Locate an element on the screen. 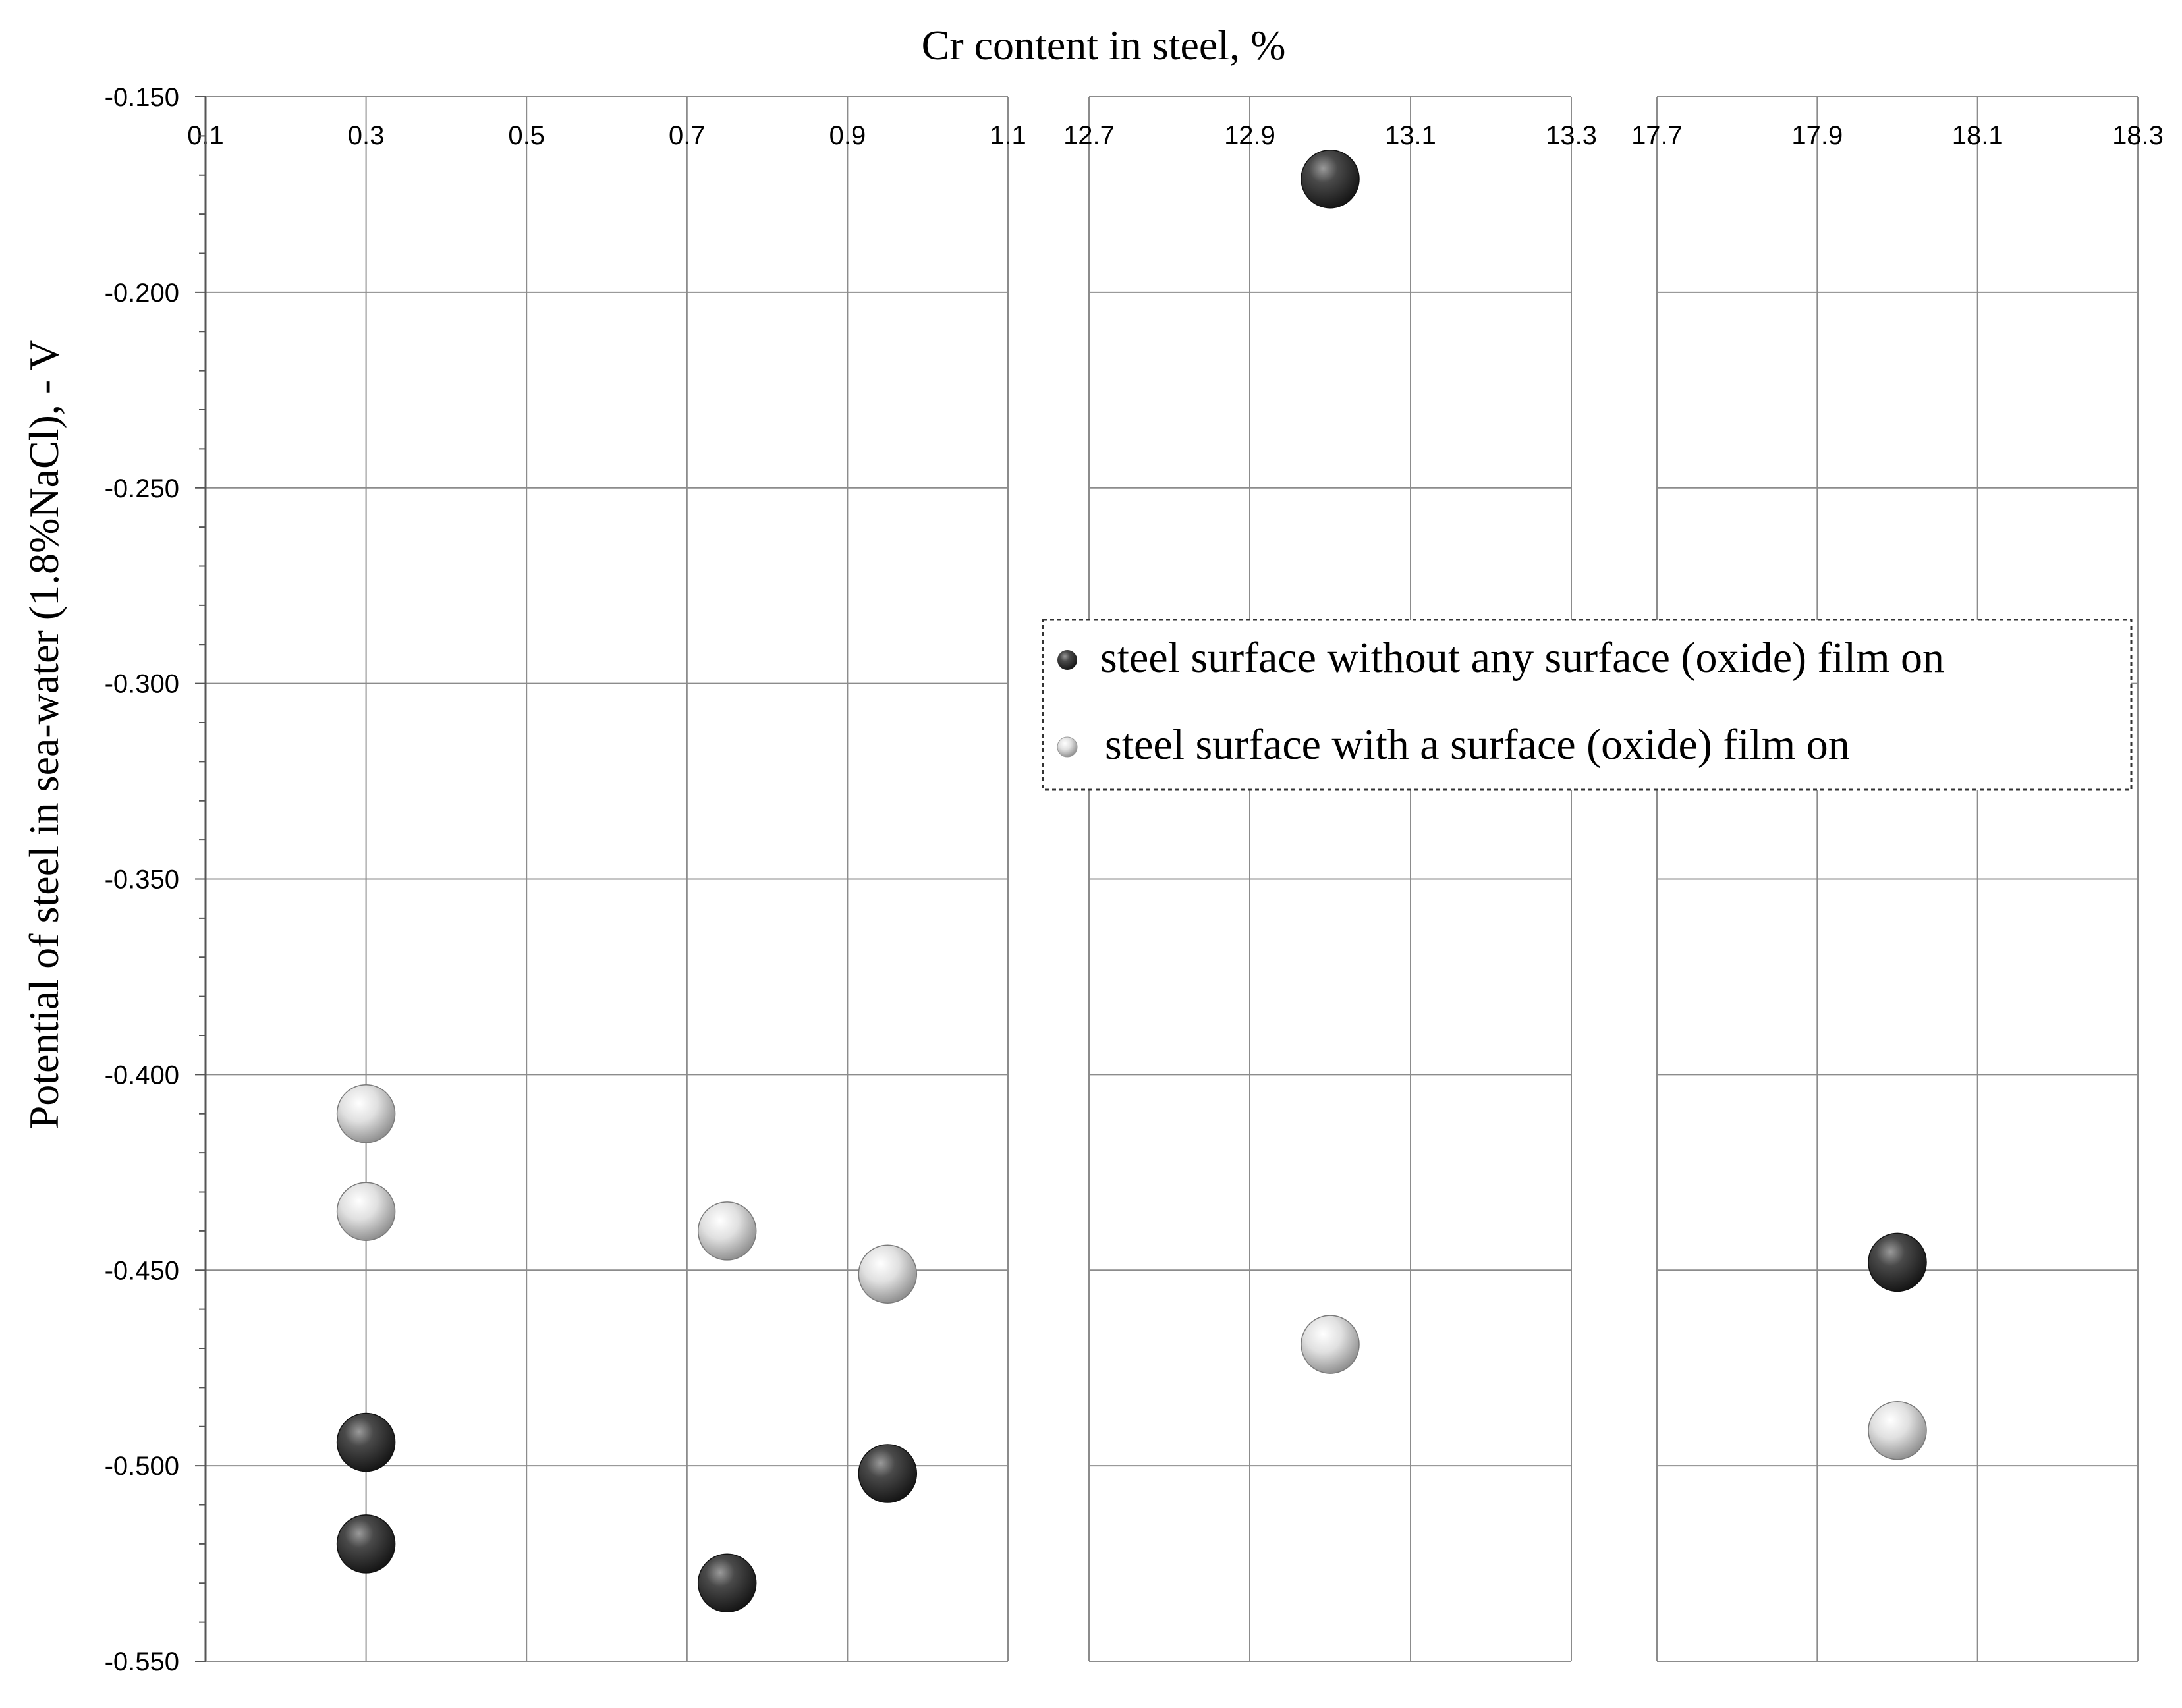 The image size is (2182, 1708). legend-box is located at coordinates (1587, 705).